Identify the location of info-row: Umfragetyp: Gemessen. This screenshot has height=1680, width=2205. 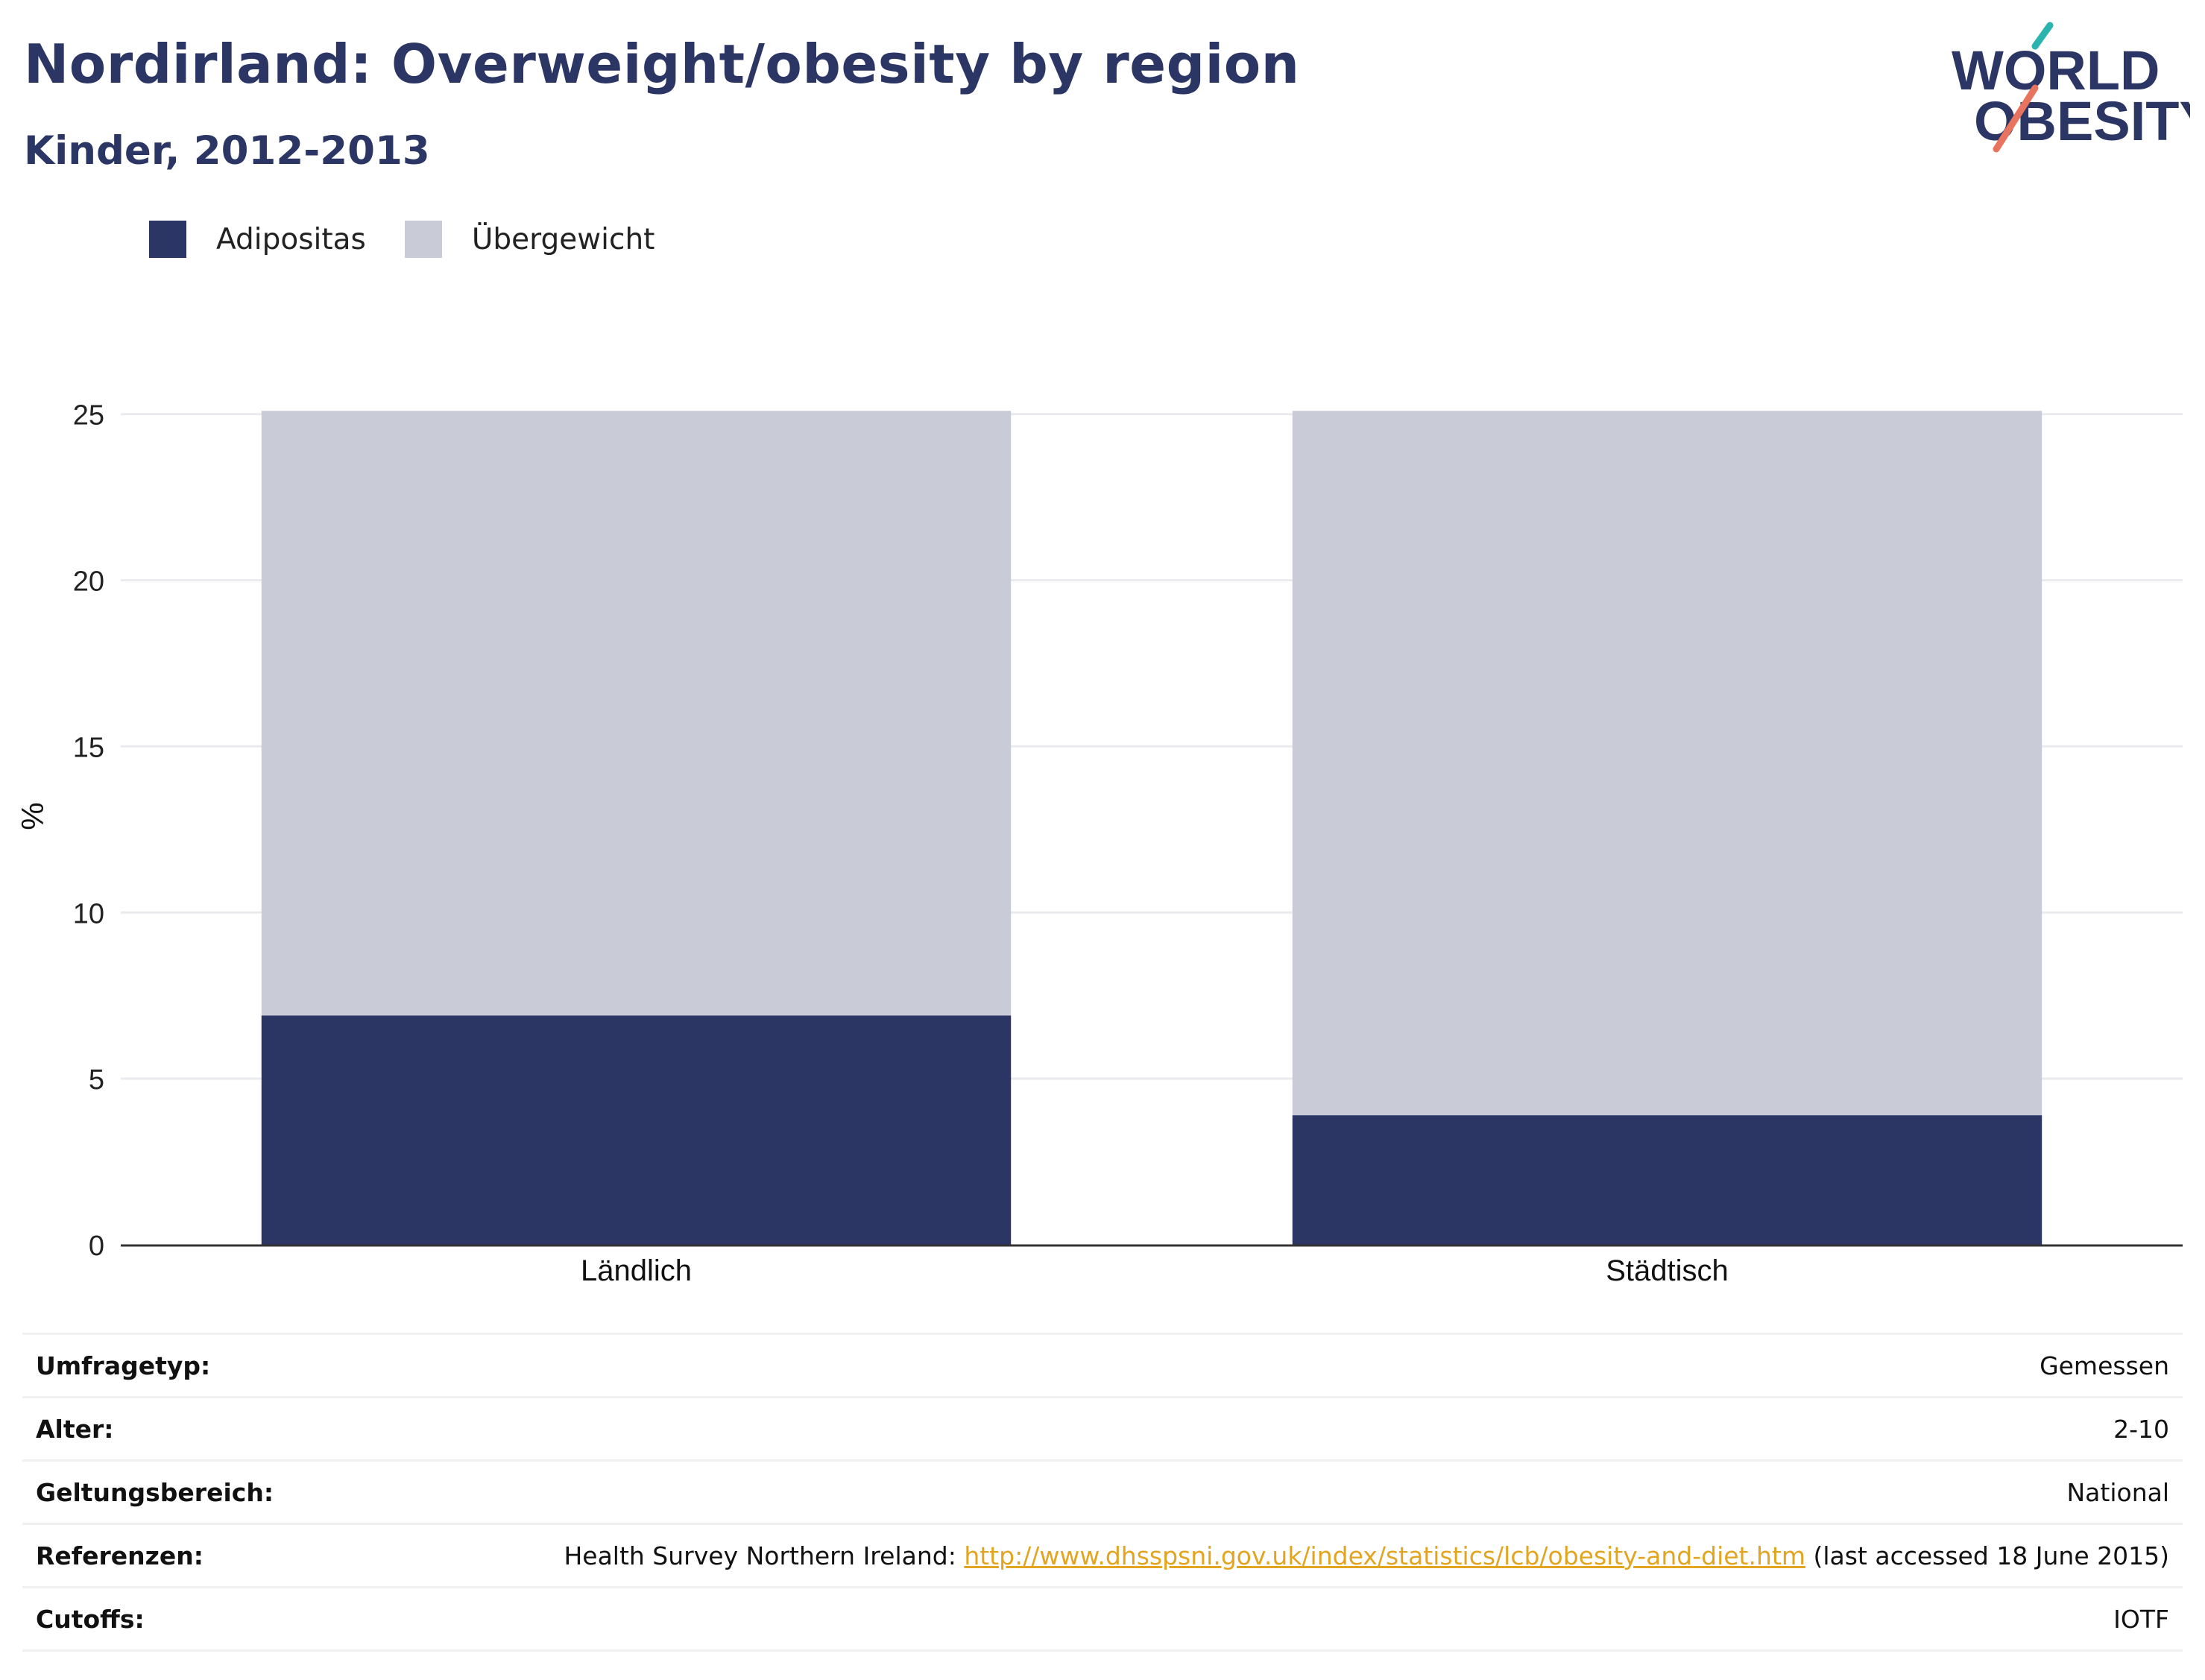
(1102, 1365).